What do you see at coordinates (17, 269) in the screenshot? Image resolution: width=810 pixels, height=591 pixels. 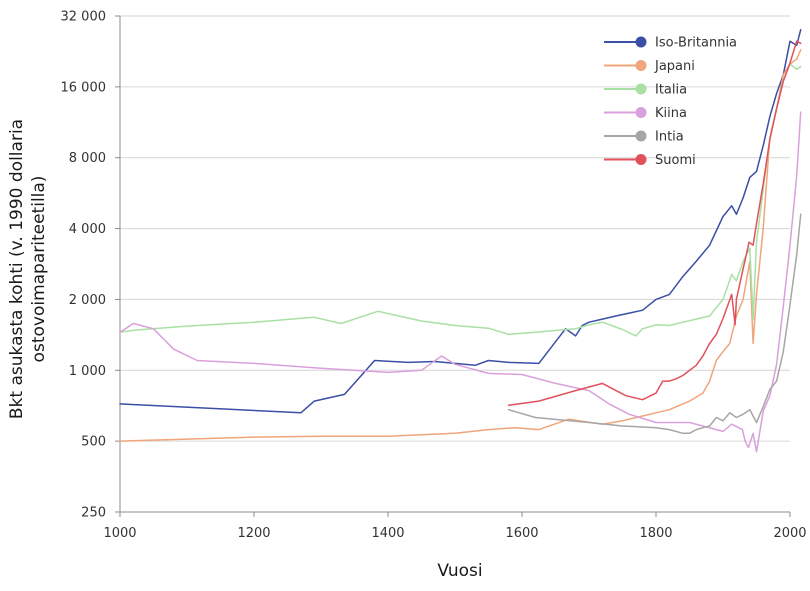 I see `y-axis-label-line1: Bkt asukasta kohti (v. 1990 dollaria` at bounding box center [17, 269].